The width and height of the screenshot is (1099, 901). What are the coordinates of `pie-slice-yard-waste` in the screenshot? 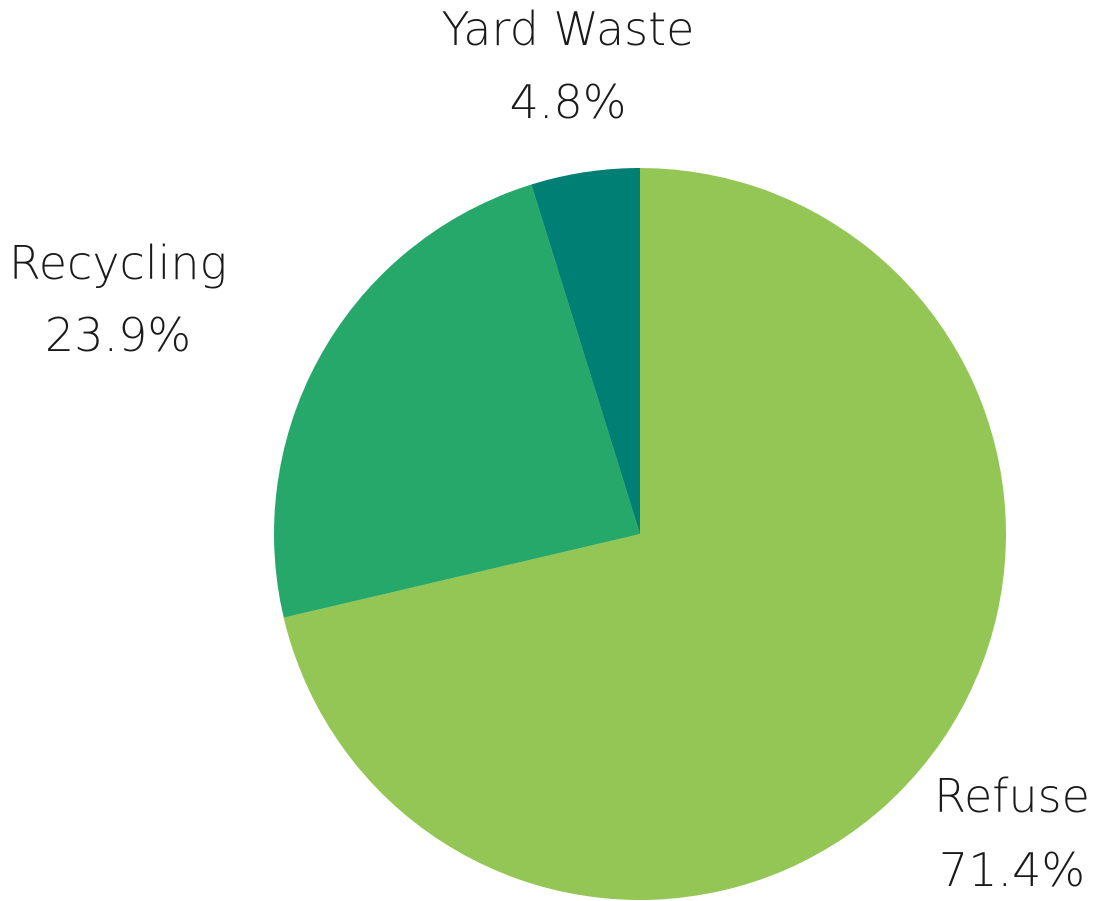 It's located at (585, 351).